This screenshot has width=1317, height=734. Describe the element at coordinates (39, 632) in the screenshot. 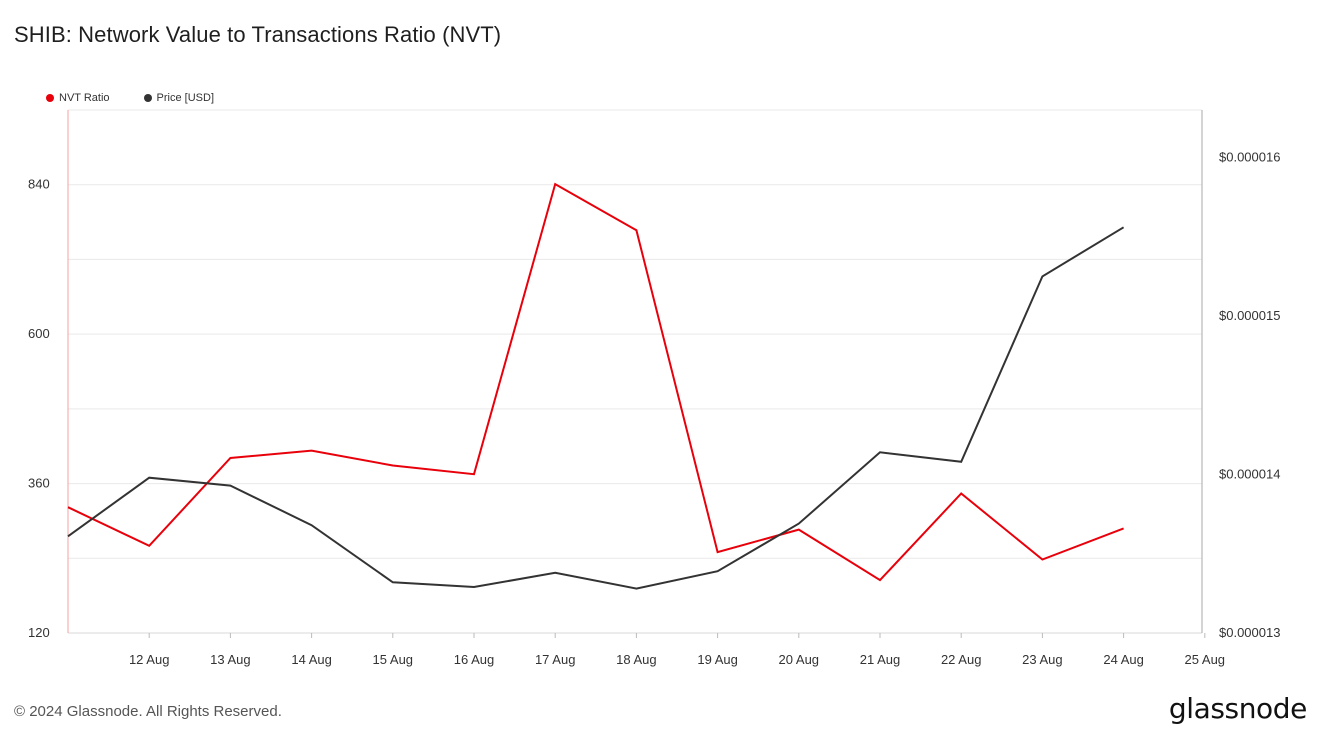

I see `y-left-tick-label: 120` at that location.